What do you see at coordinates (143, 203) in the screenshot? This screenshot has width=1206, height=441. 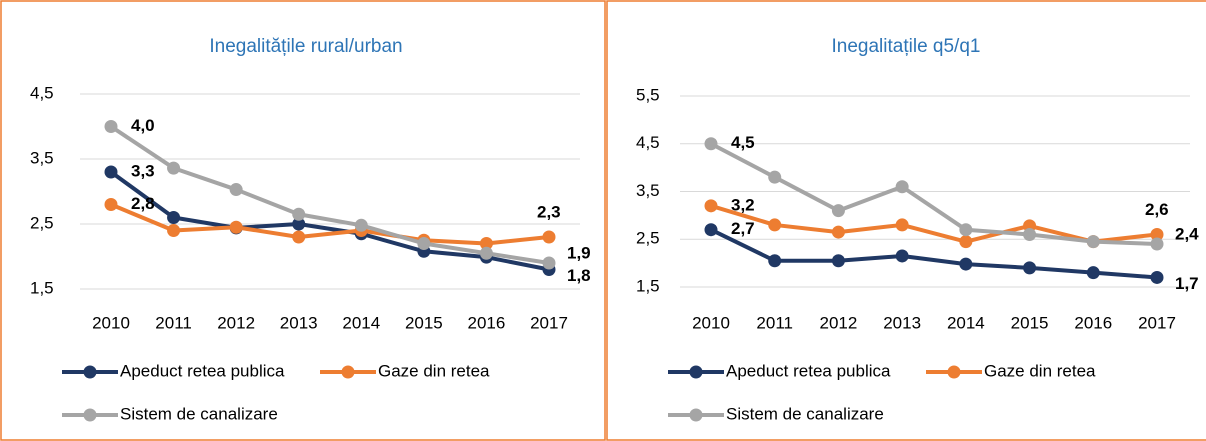 I see `data-label: 2,8` at bounding box center [143, 203].